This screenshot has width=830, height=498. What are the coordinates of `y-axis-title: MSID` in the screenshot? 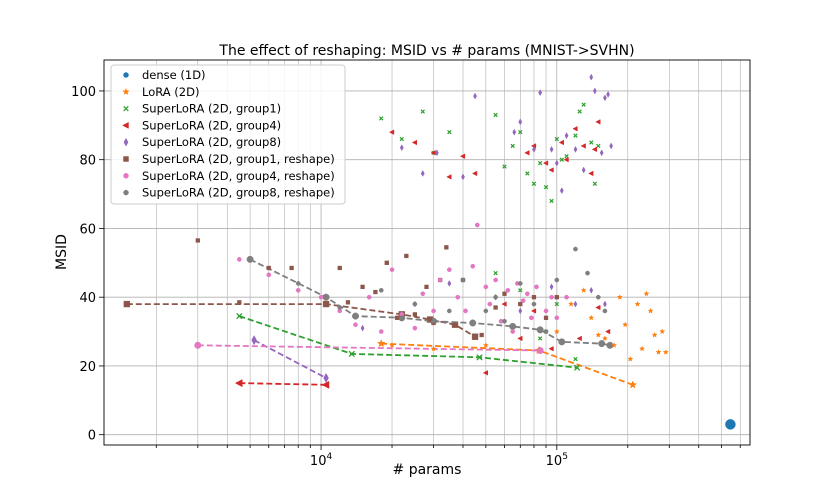 It's located at (62, 252).